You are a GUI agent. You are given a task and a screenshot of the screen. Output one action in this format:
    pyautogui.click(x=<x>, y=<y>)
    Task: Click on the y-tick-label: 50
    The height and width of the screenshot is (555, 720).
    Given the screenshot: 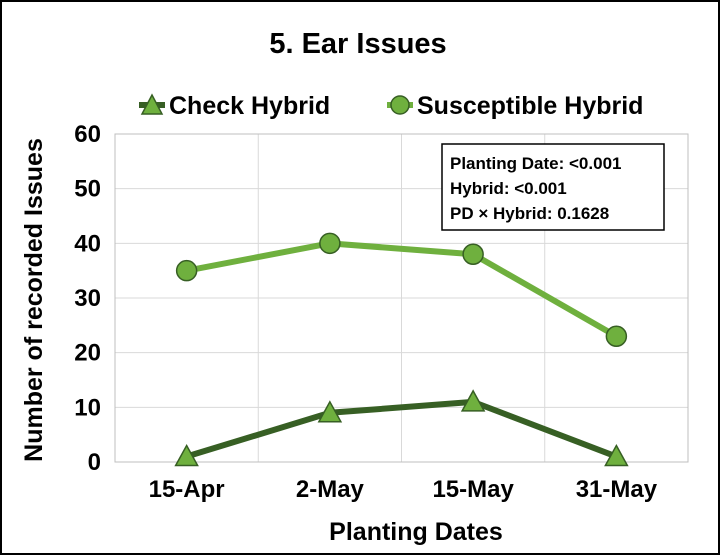 What is the action you would take?
    pyautogui.click(x=87, y=189)
    